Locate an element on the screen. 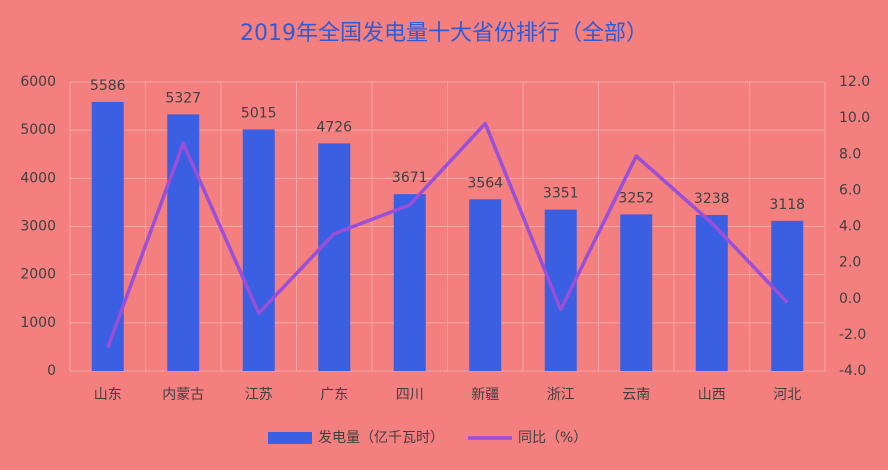  x-tick-label: 内蒙古 is located at coordinates (183, 395).